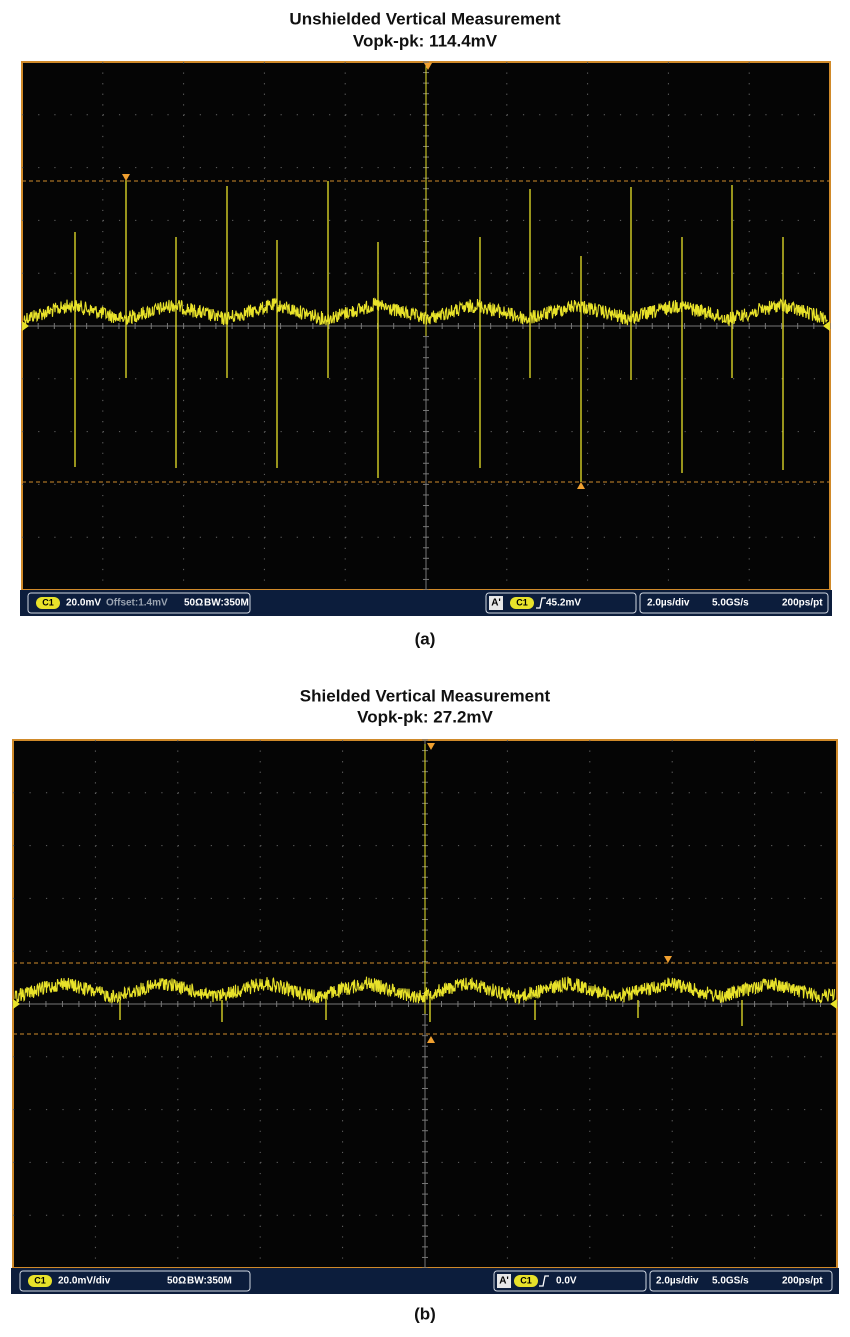 Image resolution: width=850 pixels, height=1337 pixels. Describe the element at coordinates (566, 1281) in the screenshot. I see `status-trigger-level: 0.0V` at that location.